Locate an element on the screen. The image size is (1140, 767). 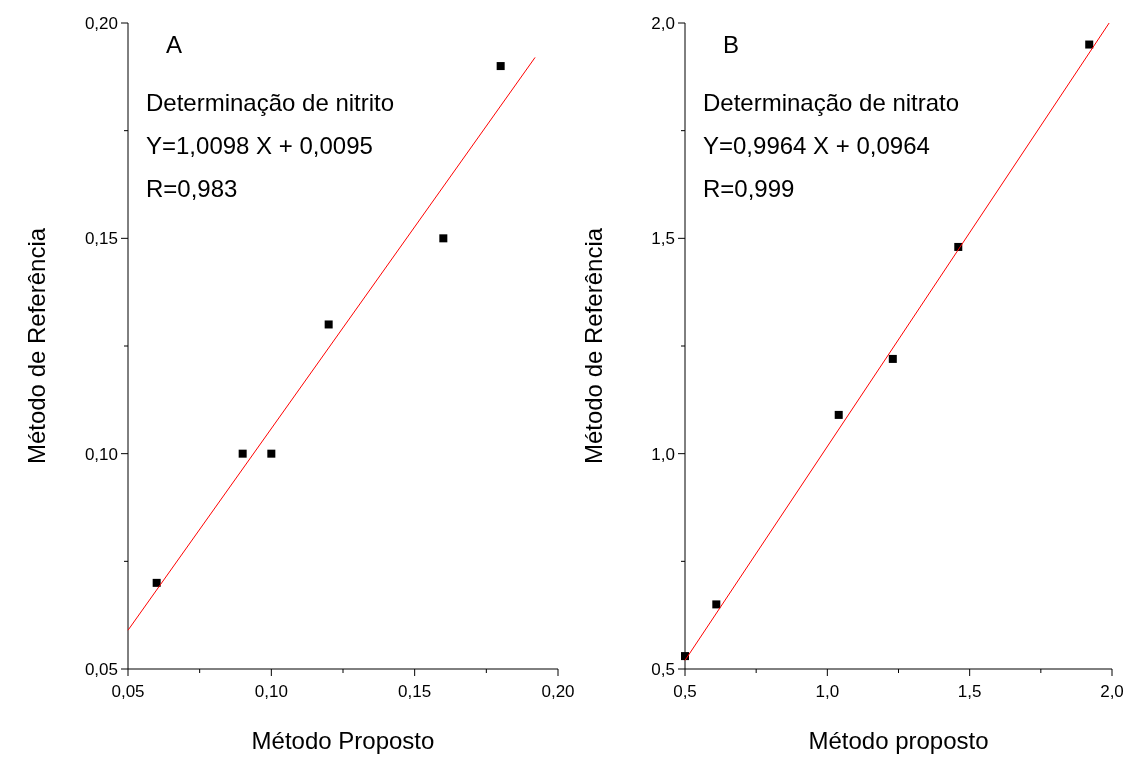
annotation: B is located at coordinates (731, 44).